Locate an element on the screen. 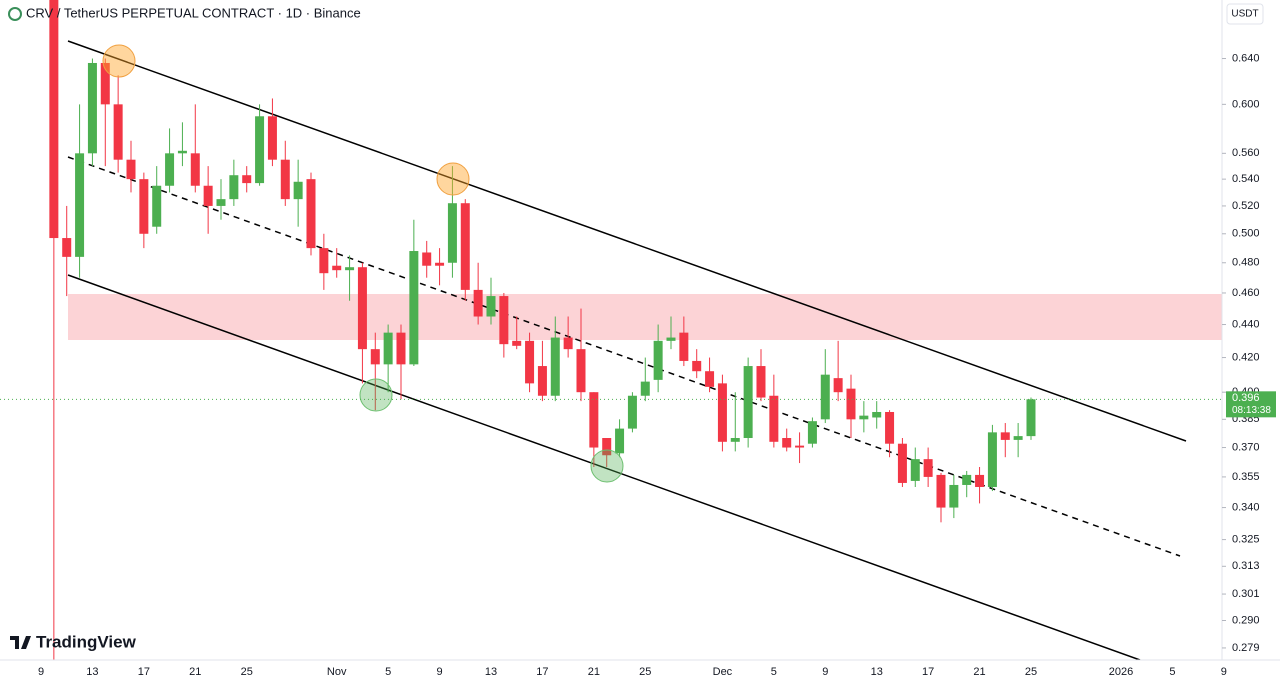 Image resolution: width=1280 pixels, height=681 pixels. y-tick-label: 0.355 is located at coordinates (1246, 477).